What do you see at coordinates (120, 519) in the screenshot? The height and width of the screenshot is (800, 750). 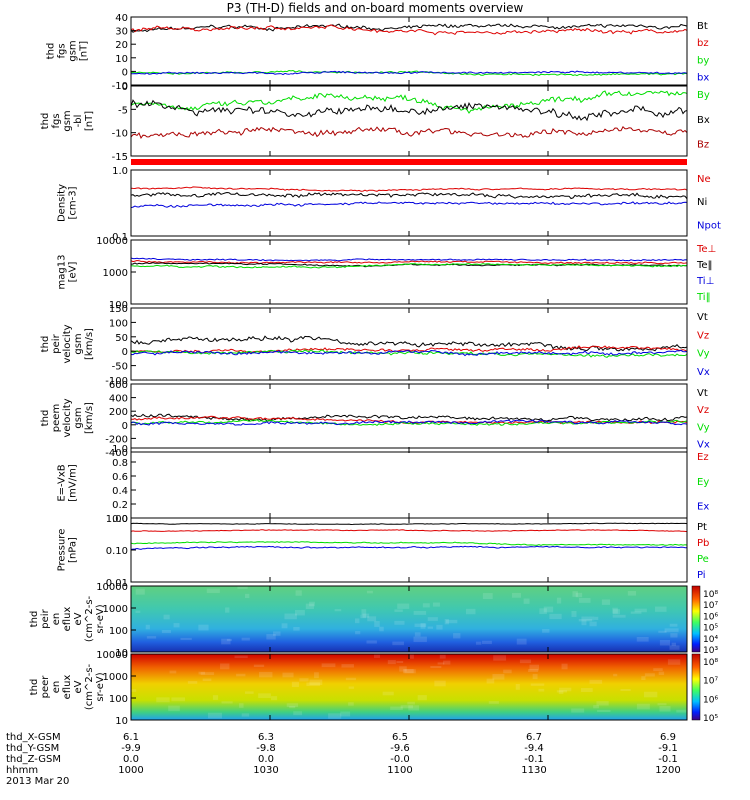 I see `y-tick-label: 0.0` at bounding box center [120, 519].